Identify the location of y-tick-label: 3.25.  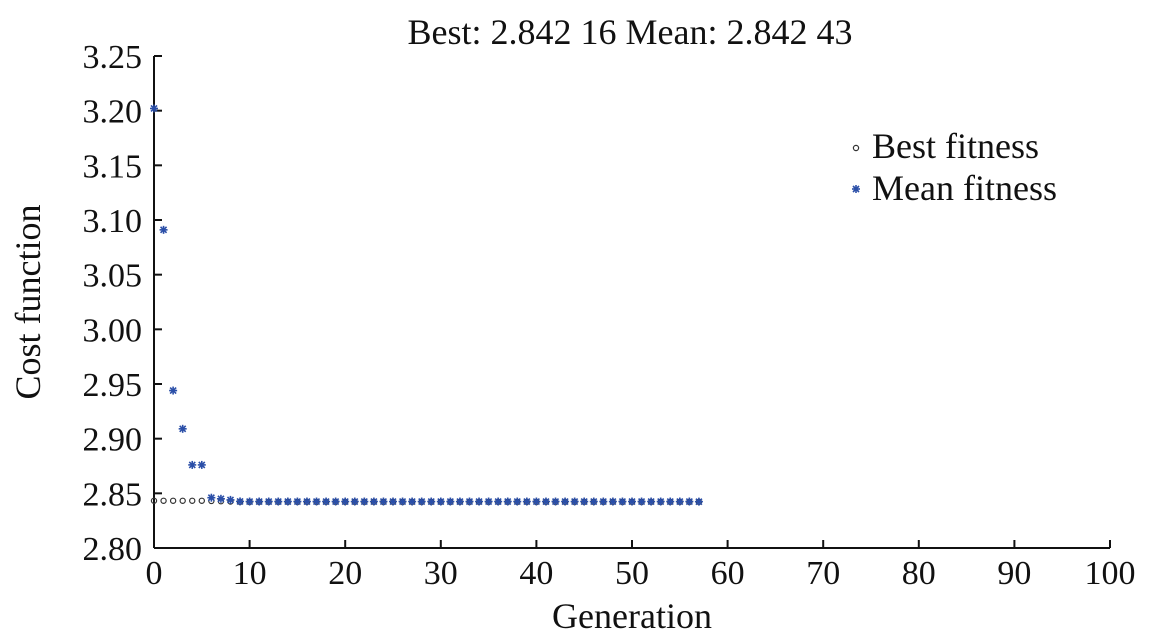
(113, 57).